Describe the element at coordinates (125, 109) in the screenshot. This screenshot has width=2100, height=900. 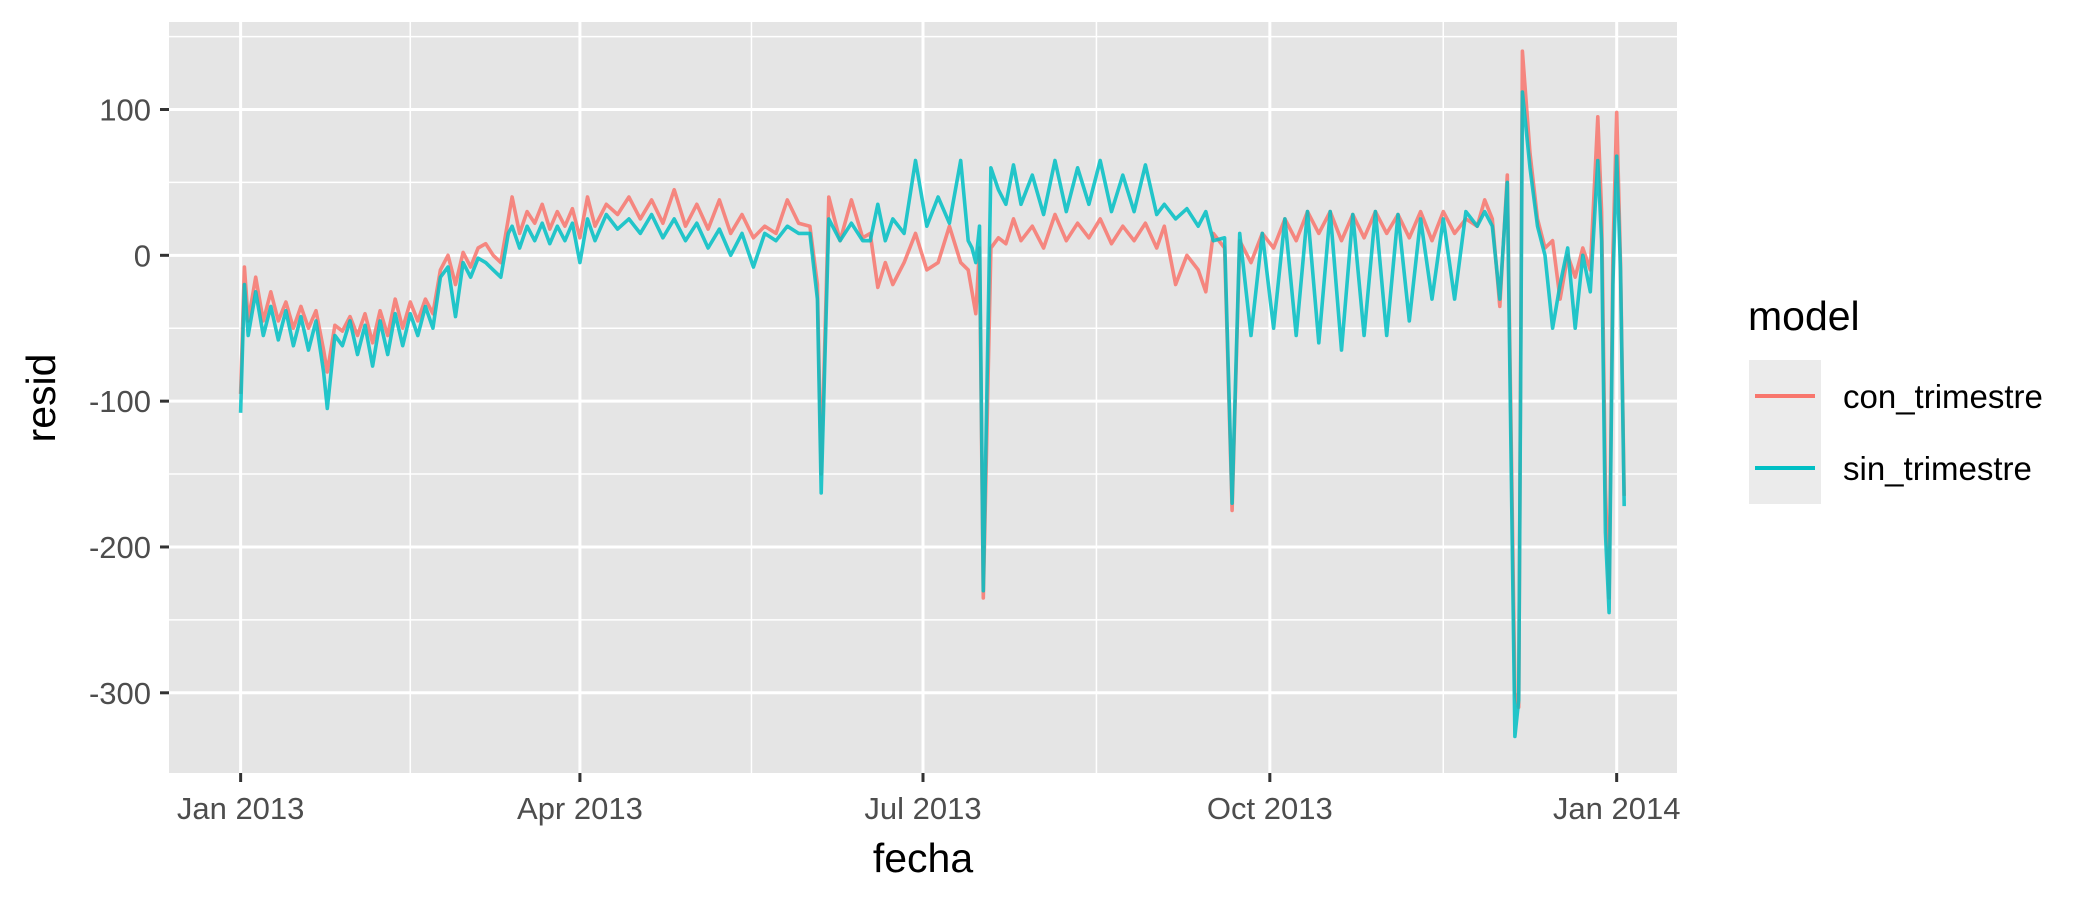
I see `y-tick-label: 100` at that location.